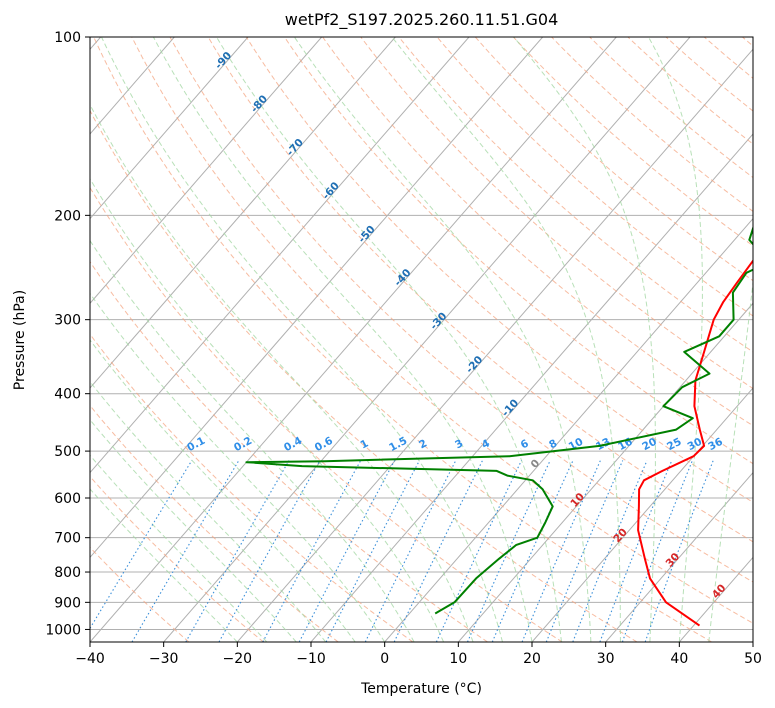  I want to click on y-tick-label: 300, so click(67, 321).